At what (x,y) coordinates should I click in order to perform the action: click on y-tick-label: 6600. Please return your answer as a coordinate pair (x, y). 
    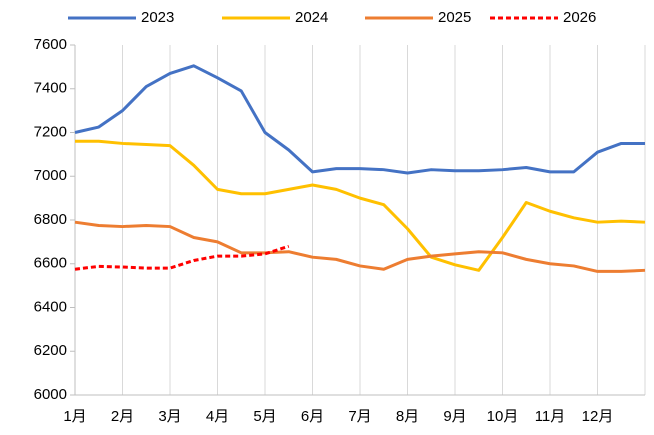
    Looking at the image, I should click on (50, 263).